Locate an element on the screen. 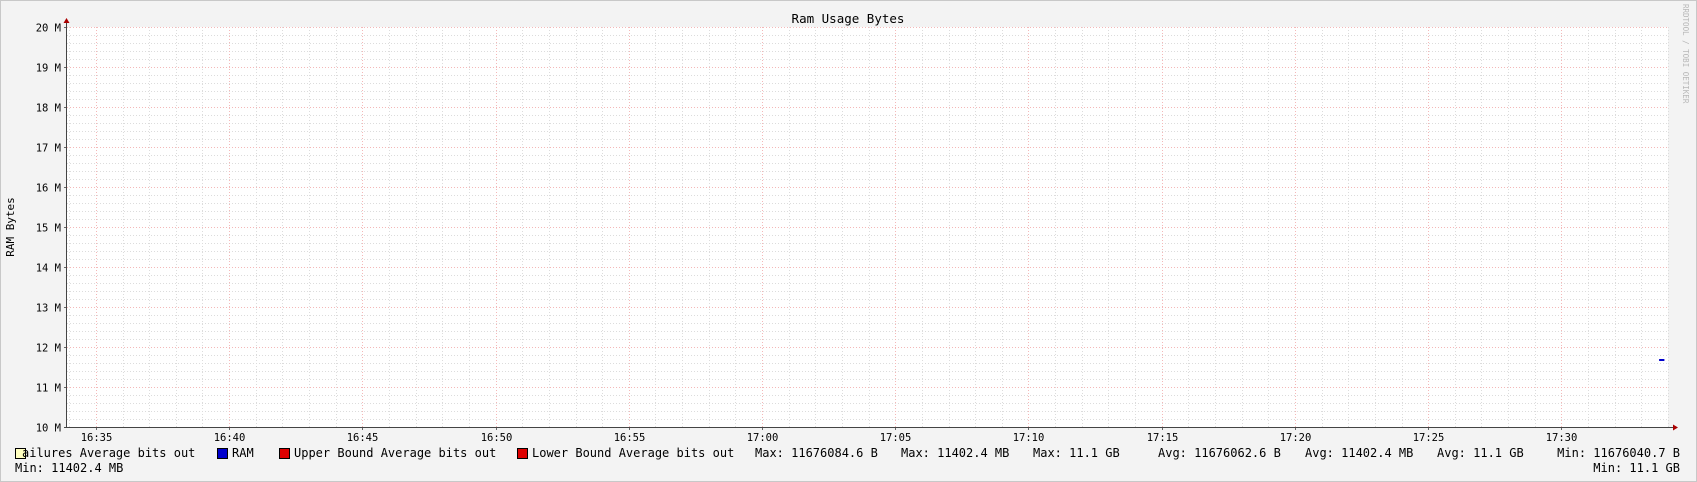 The image size is (1697, 482). x-tick-label: 17:15 is located at coordinates (1163, 438).